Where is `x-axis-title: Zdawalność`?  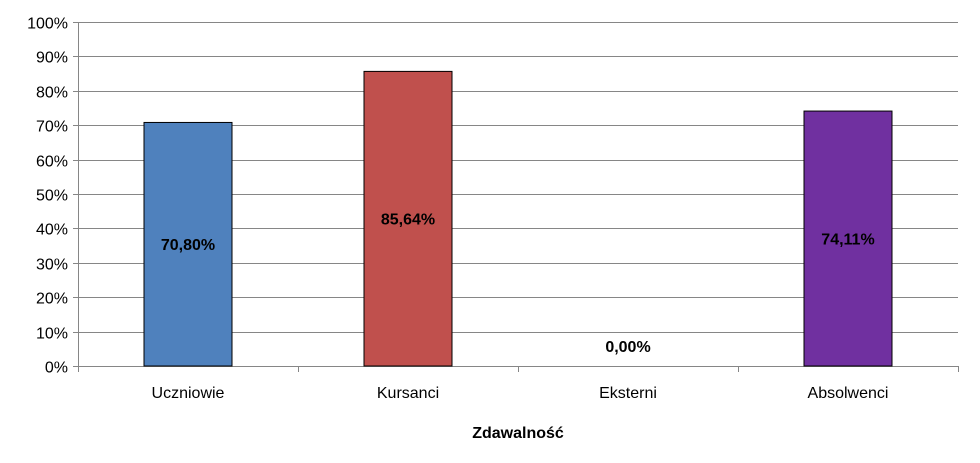
x-axis-title: Zdawalność is located at coordinates (518, 433).